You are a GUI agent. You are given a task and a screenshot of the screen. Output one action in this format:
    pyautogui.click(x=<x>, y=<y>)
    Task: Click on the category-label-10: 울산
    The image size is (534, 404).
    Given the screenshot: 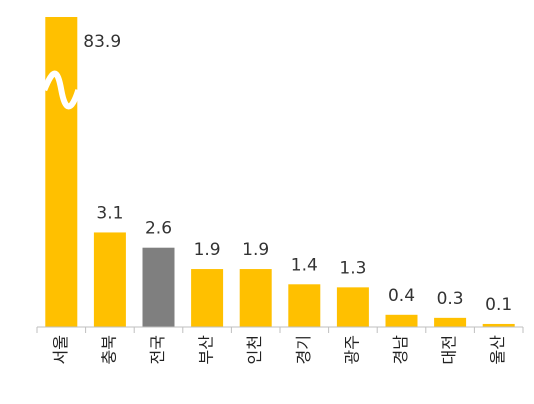 What is the action you would take?
    pyautogui.click(x=497, y=350)
    